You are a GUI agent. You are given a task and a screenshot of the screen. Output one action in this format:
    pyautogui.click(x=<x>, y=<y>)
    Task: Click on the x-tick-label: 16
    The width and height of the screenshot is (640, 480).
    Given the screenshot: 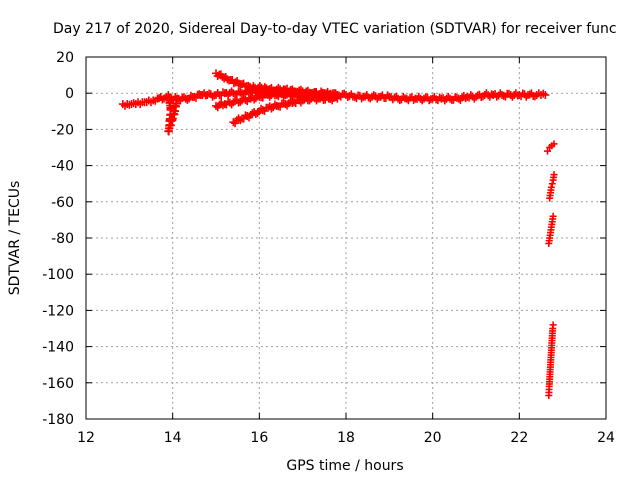 What is the action you would take?
    pyautogui.click(x=259, y=438)
    